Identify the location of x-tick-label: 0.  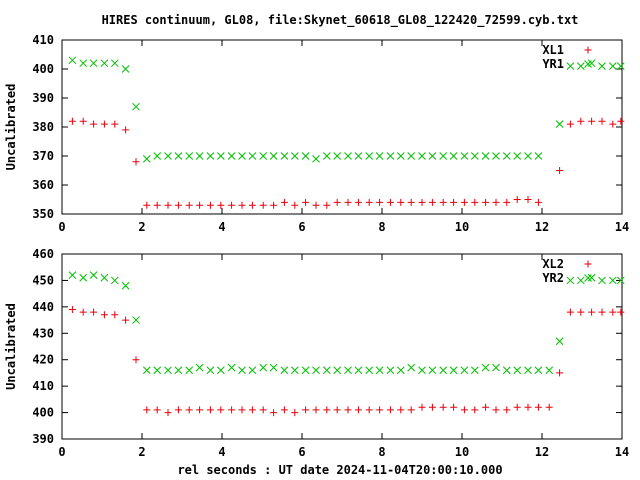
(61, 227).